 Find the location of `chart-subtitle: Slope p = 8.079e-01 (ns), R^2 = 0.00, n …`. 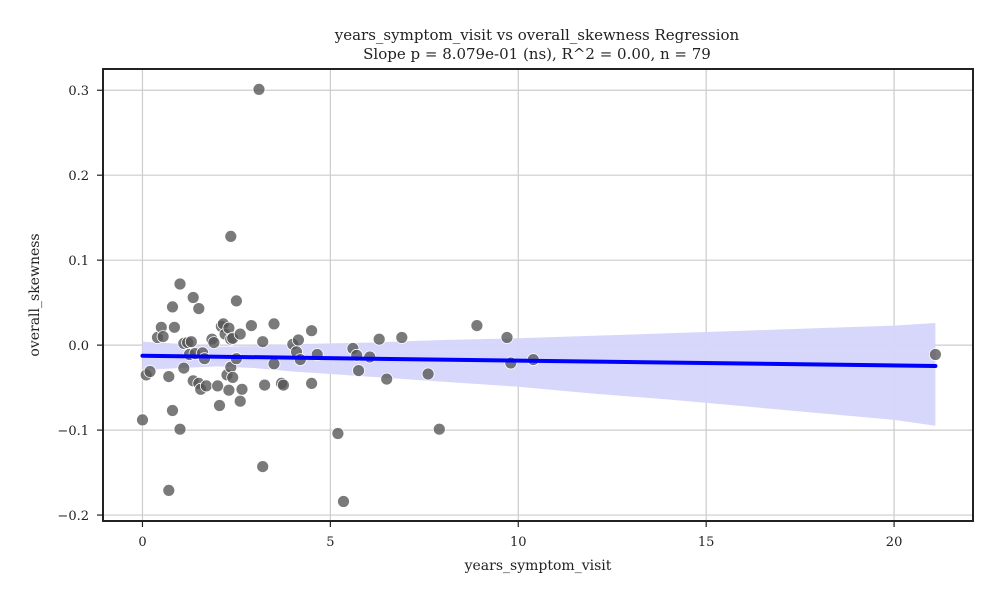

chart-subtitle: Slope p = 8.079e-01 (ns), R^2 = 0.00, n … is located at coordinates (537, 54).